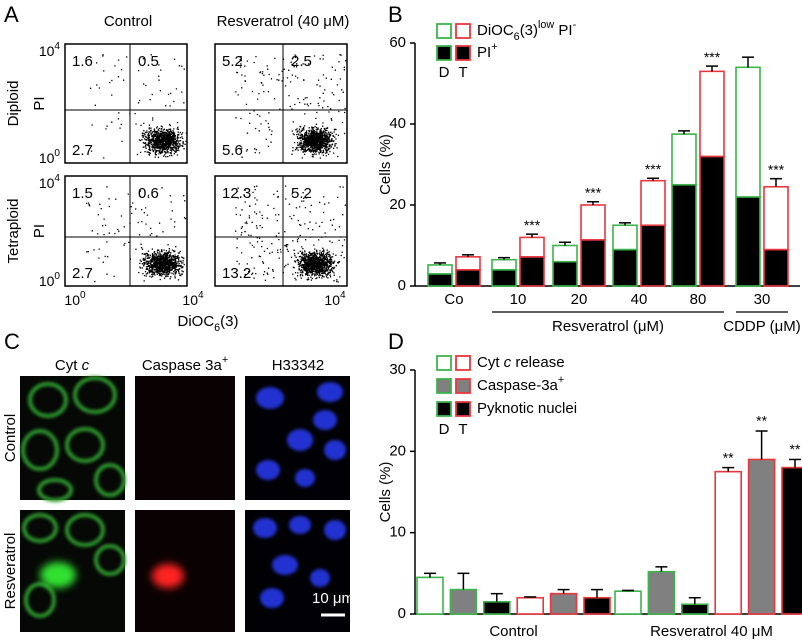 The image size is (802, 642). I want to click on cells-green, so click(73, 439).